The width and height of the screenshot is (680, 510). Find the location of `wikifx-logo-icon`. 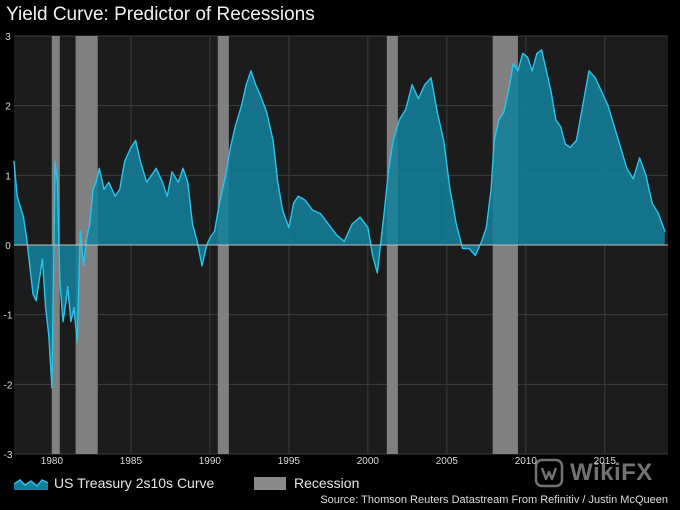

wikifx-logo-icon is located at coordinates (549, 473).